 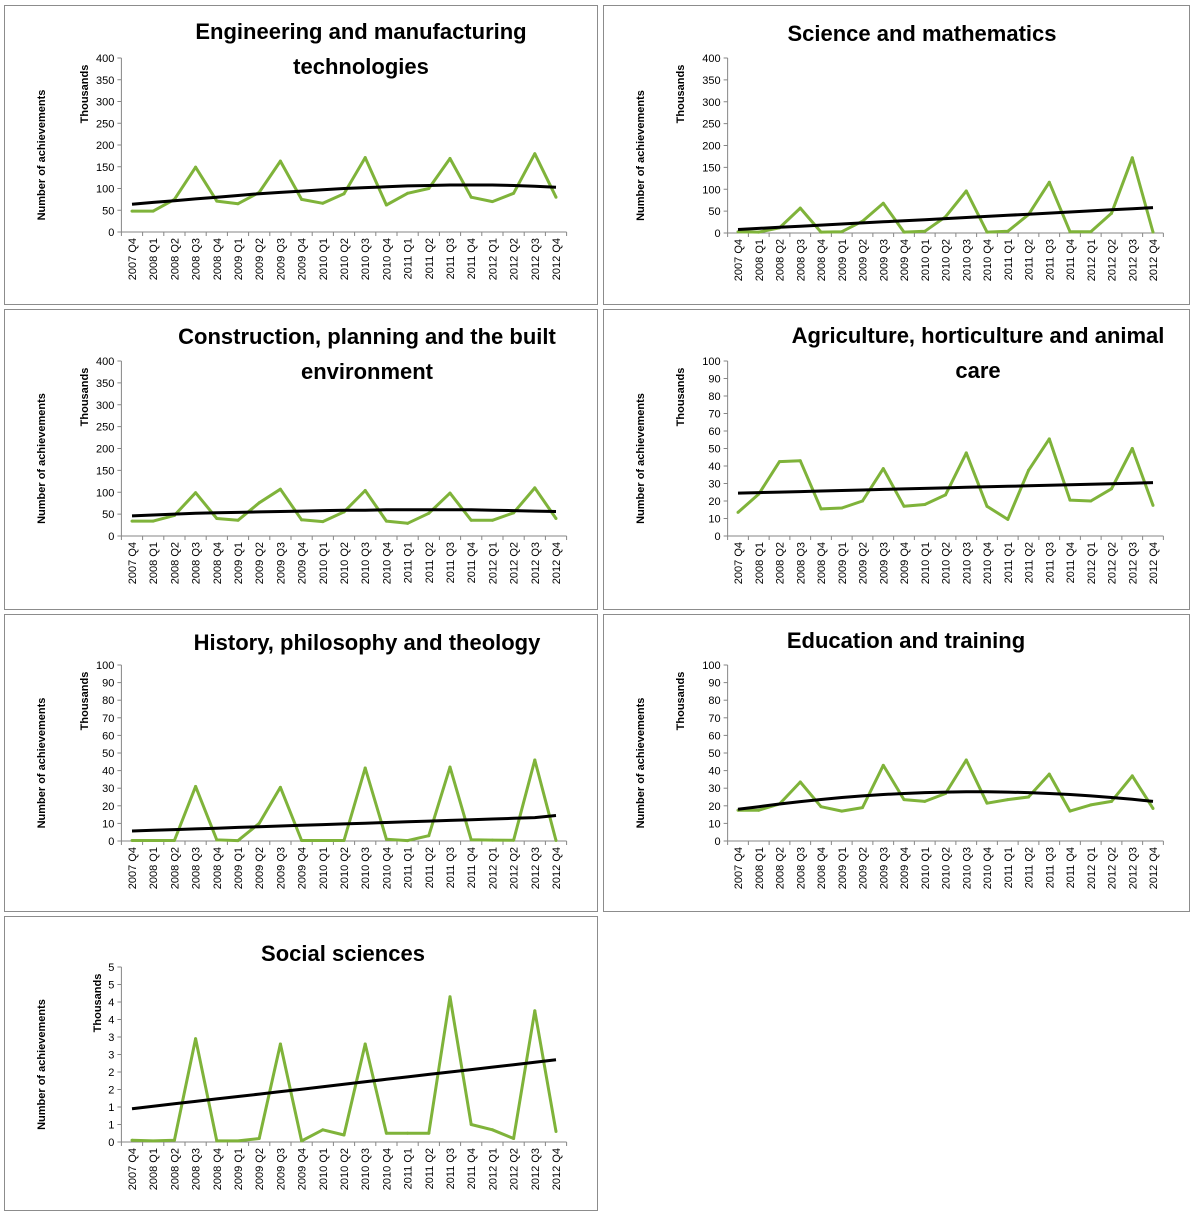 I want to click on x-tick-label: 2011 Q4, so click(x=472, y=562).